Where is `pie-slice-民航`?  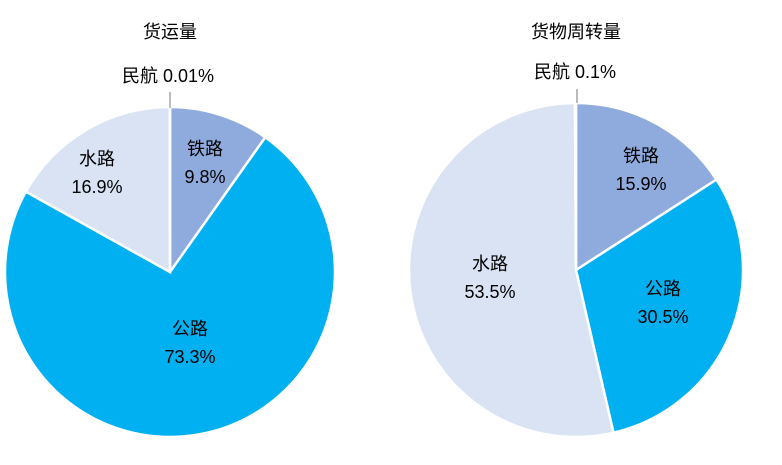 pie-slice-民航 is located at coordinates (575, 186).